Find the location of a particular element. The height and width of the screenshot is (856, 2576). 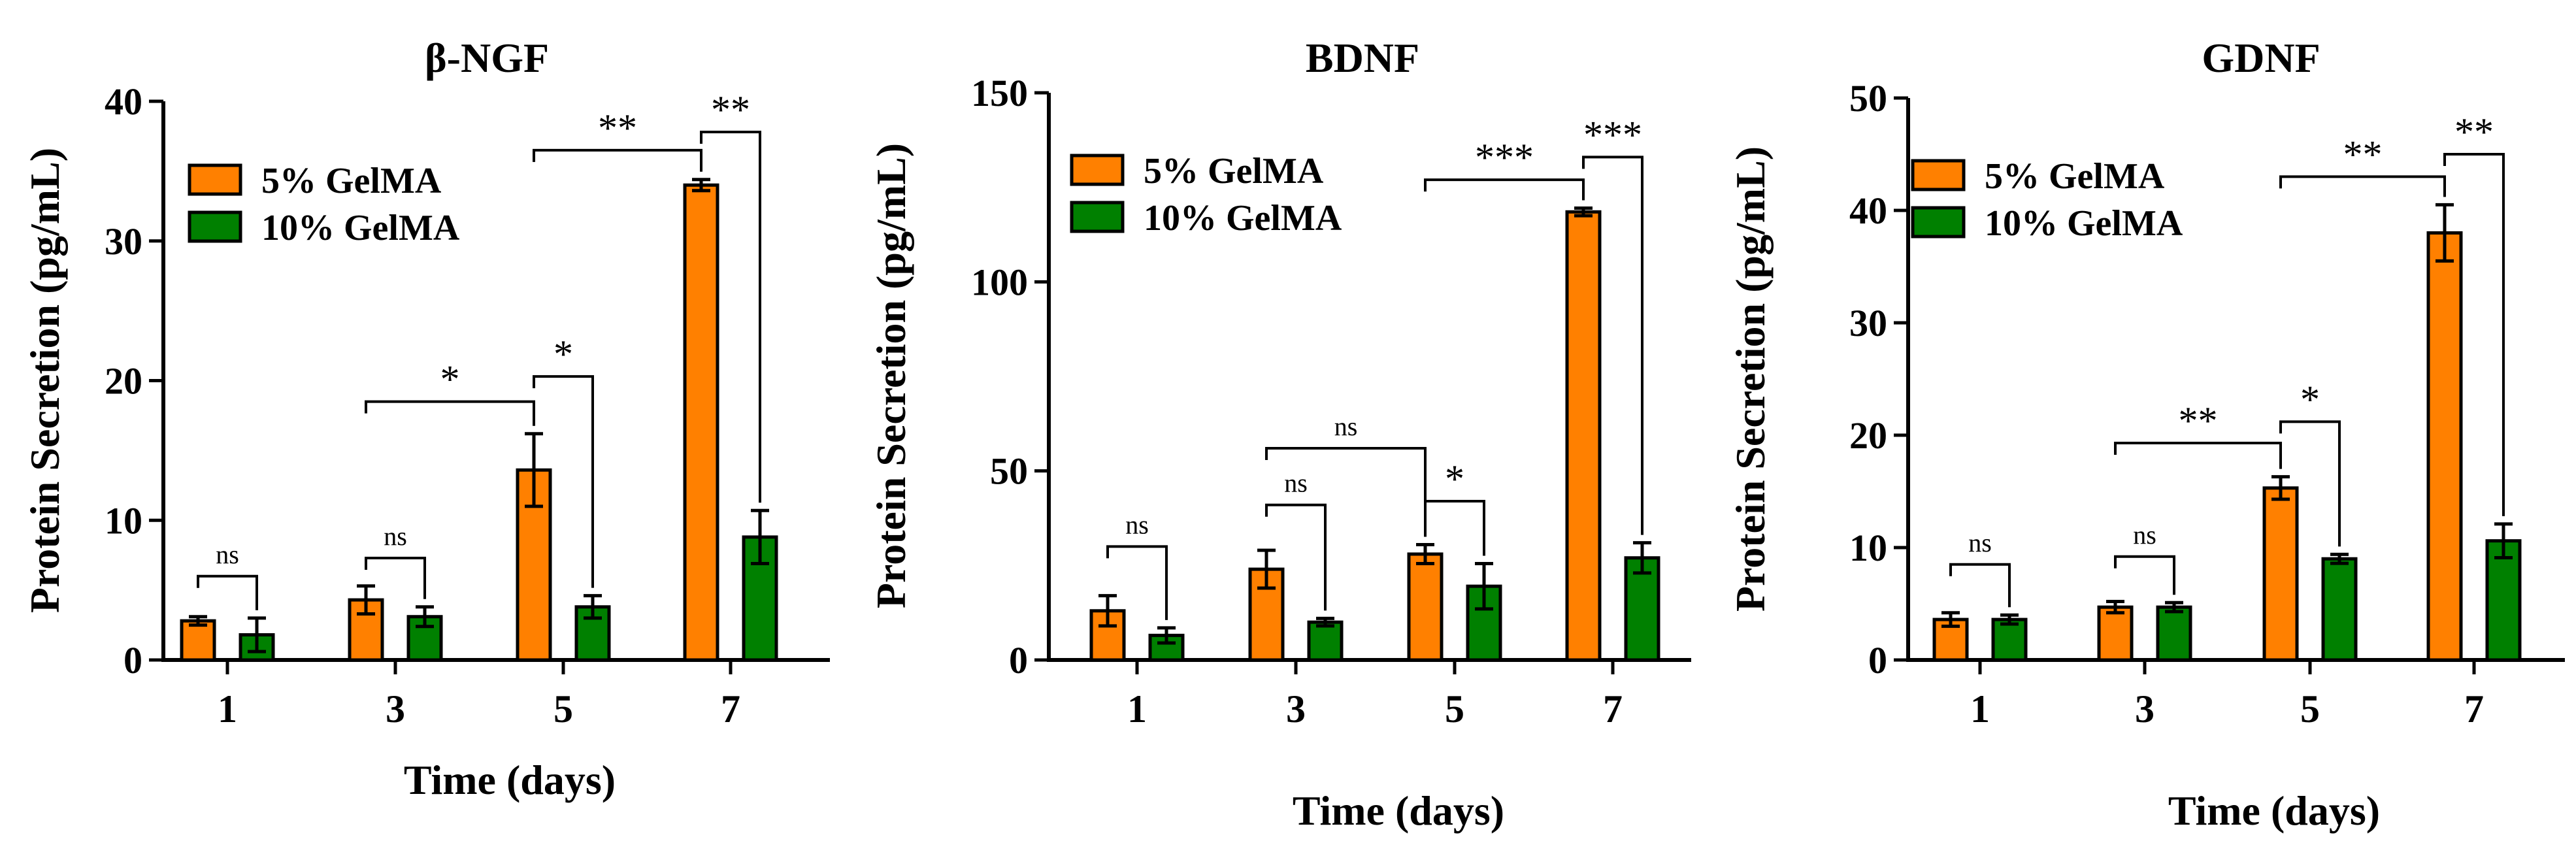

chart-title: GDNF is located at coordinates (2261, 58).